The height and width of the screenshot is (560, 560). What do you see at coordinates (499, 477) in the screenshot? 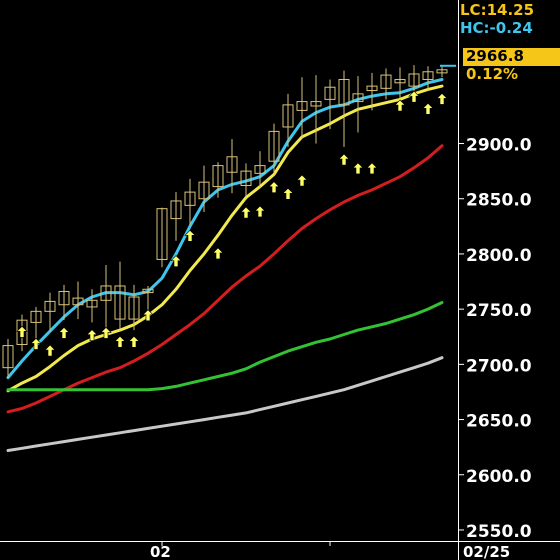
I see `y-tick-label: 2600.0` at bounding box center [499, 477].